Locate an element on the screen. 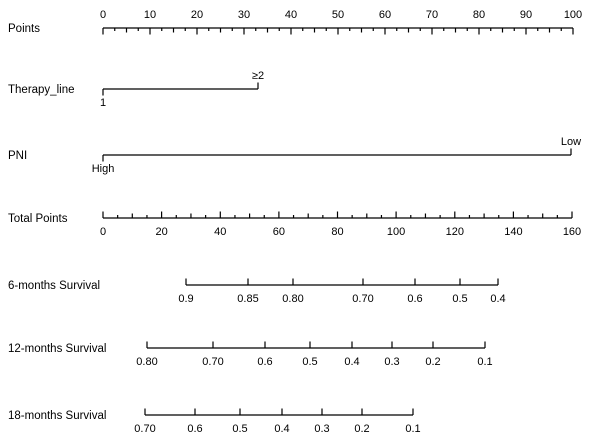  tick-label: 0.9 is located at coordinates (185, 299).